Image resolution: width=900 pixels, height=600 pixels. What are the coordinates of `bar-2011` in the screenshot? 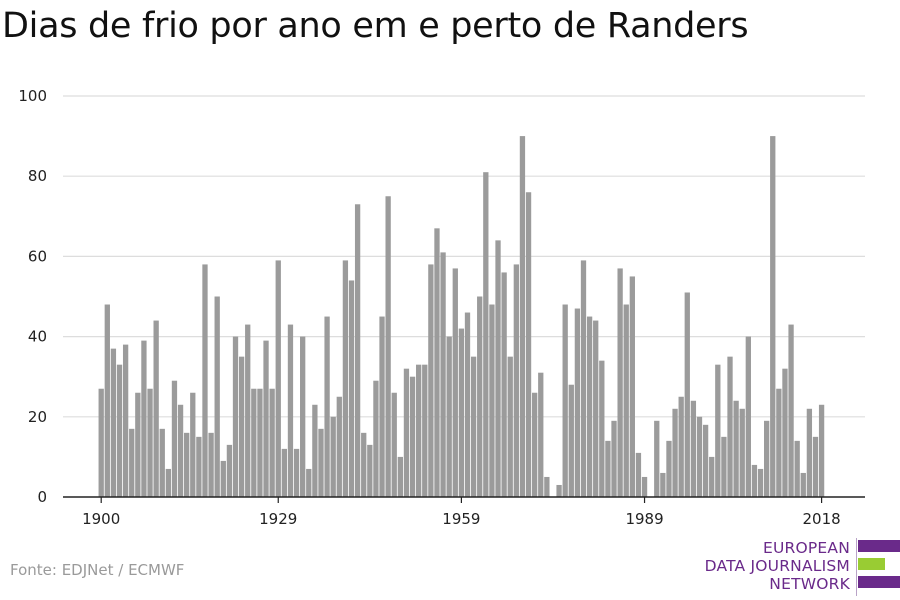 It's located at (779, 442).